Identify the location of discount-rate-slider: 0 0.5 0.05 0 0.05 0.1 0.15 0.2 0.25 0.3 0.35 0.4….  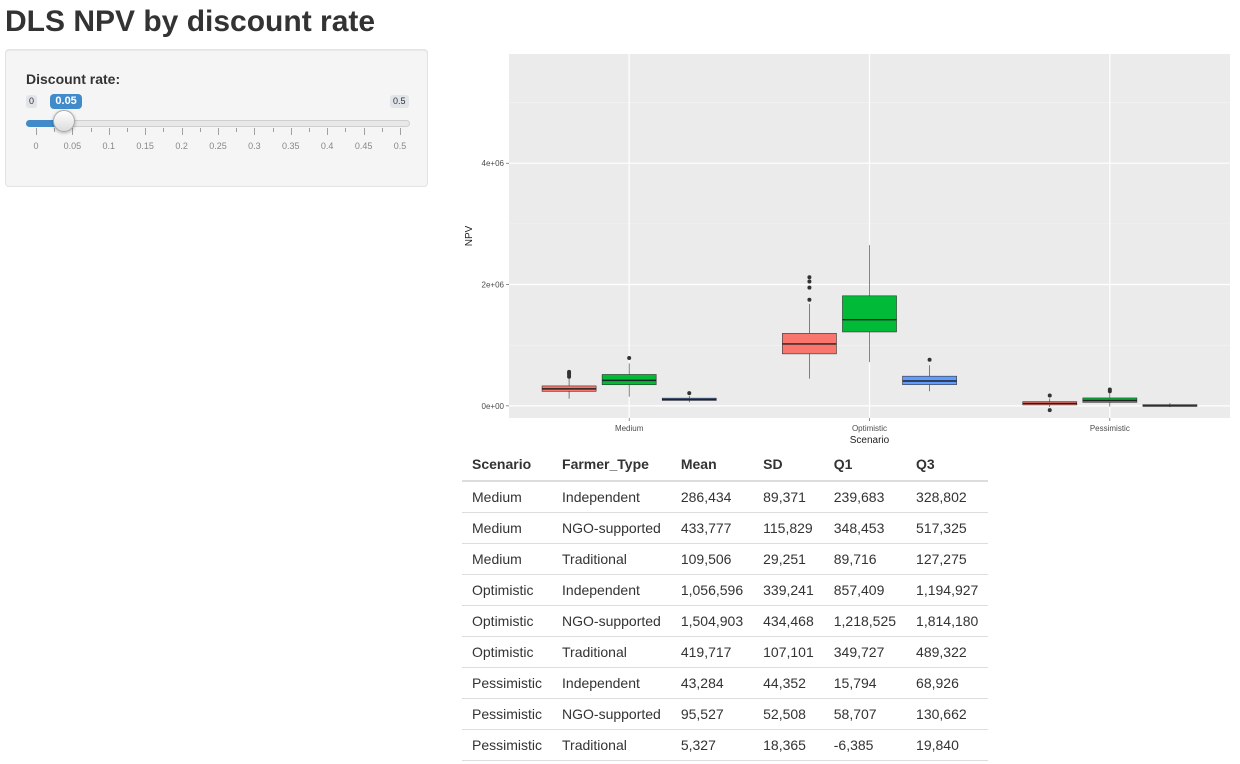
(219, 134).